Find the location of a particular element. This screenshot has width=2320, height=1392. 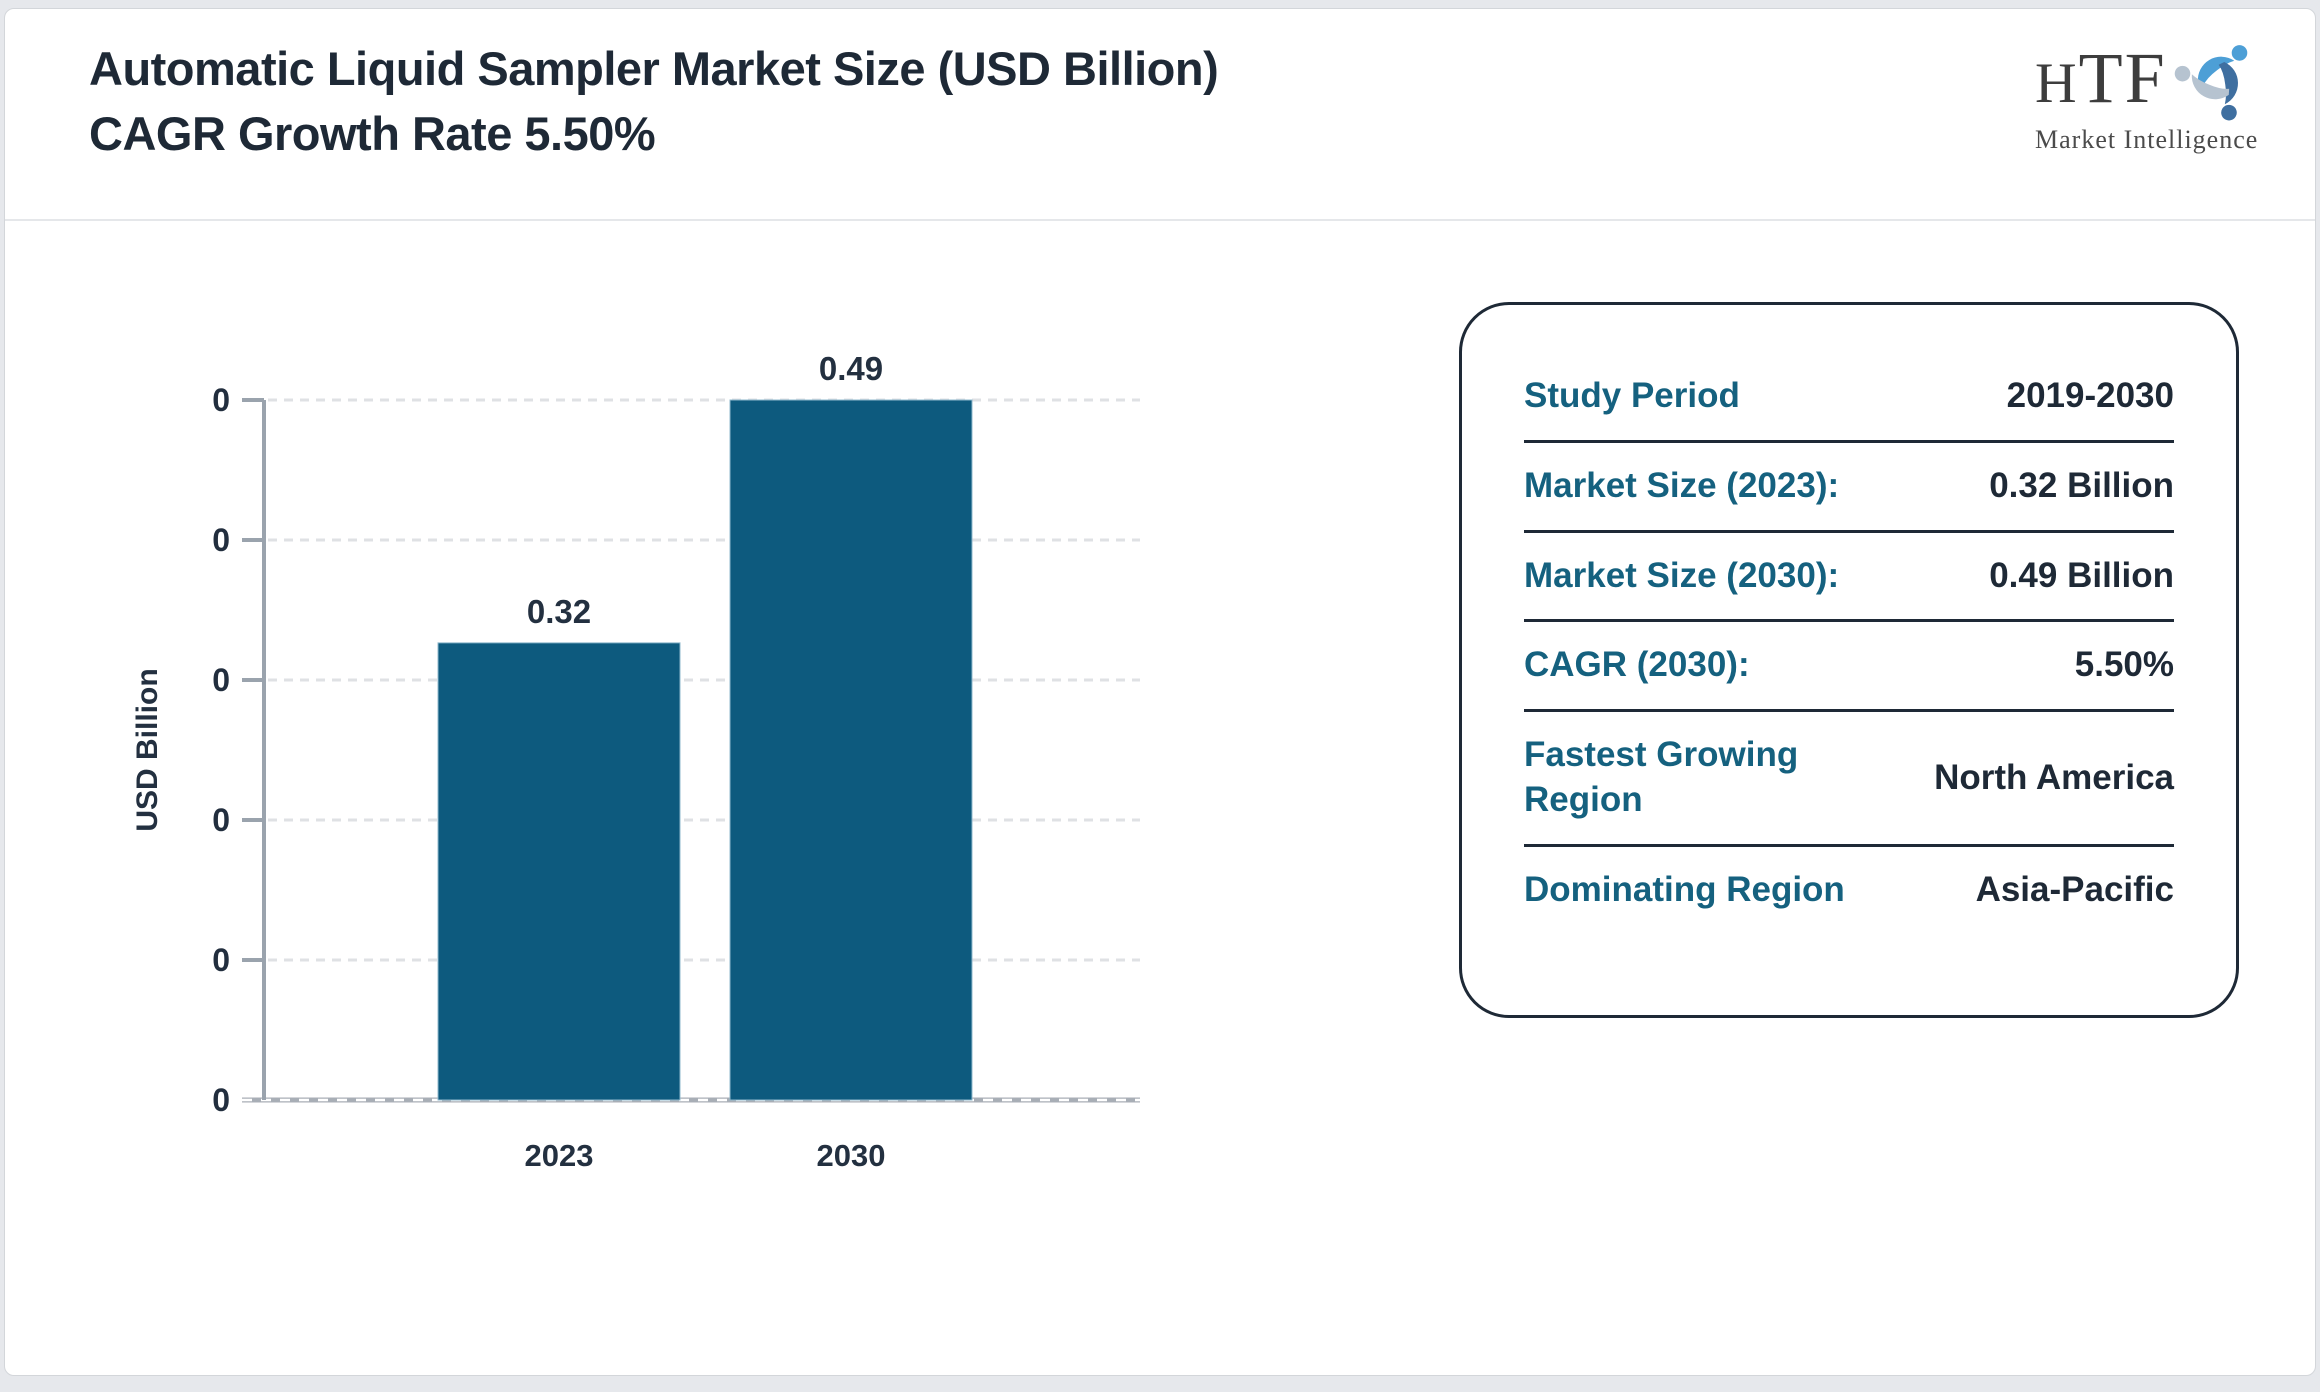

info-label: CAGR (2030): is located at coordinates (1637, 665).